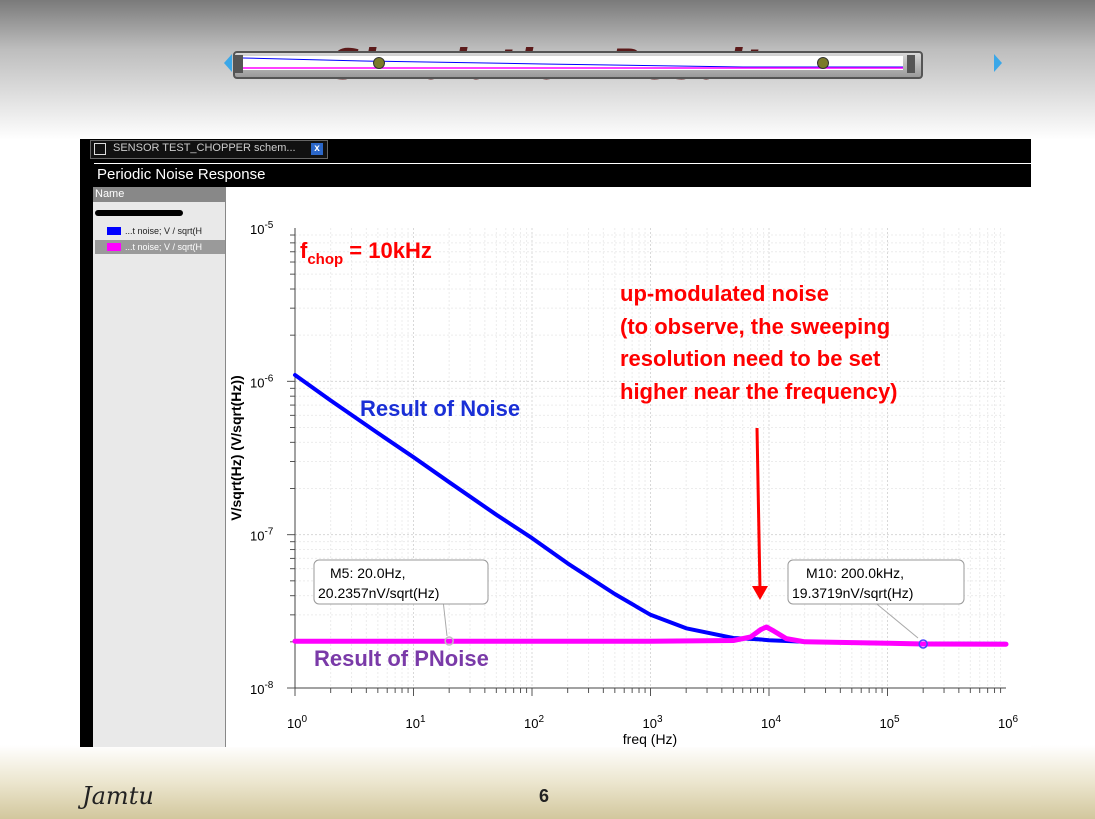 The width and height of the screenshot is (1095, 819). I want to click on legend-scroll-handle, so click(139, 213).